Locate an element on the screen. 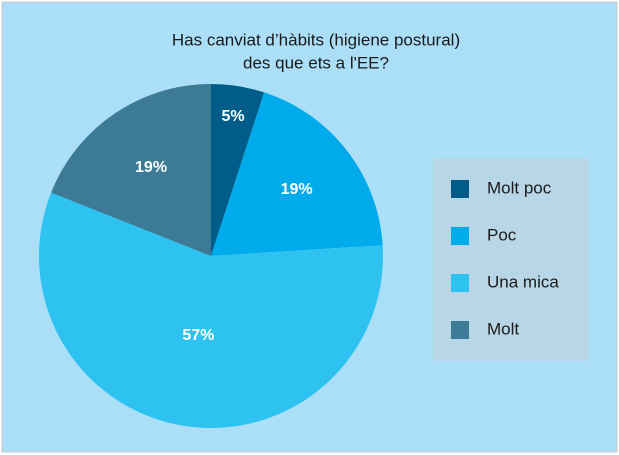 The width and height of the screenshot is (619, 455). legend-label: Molt is located at coordinates (503, 328).